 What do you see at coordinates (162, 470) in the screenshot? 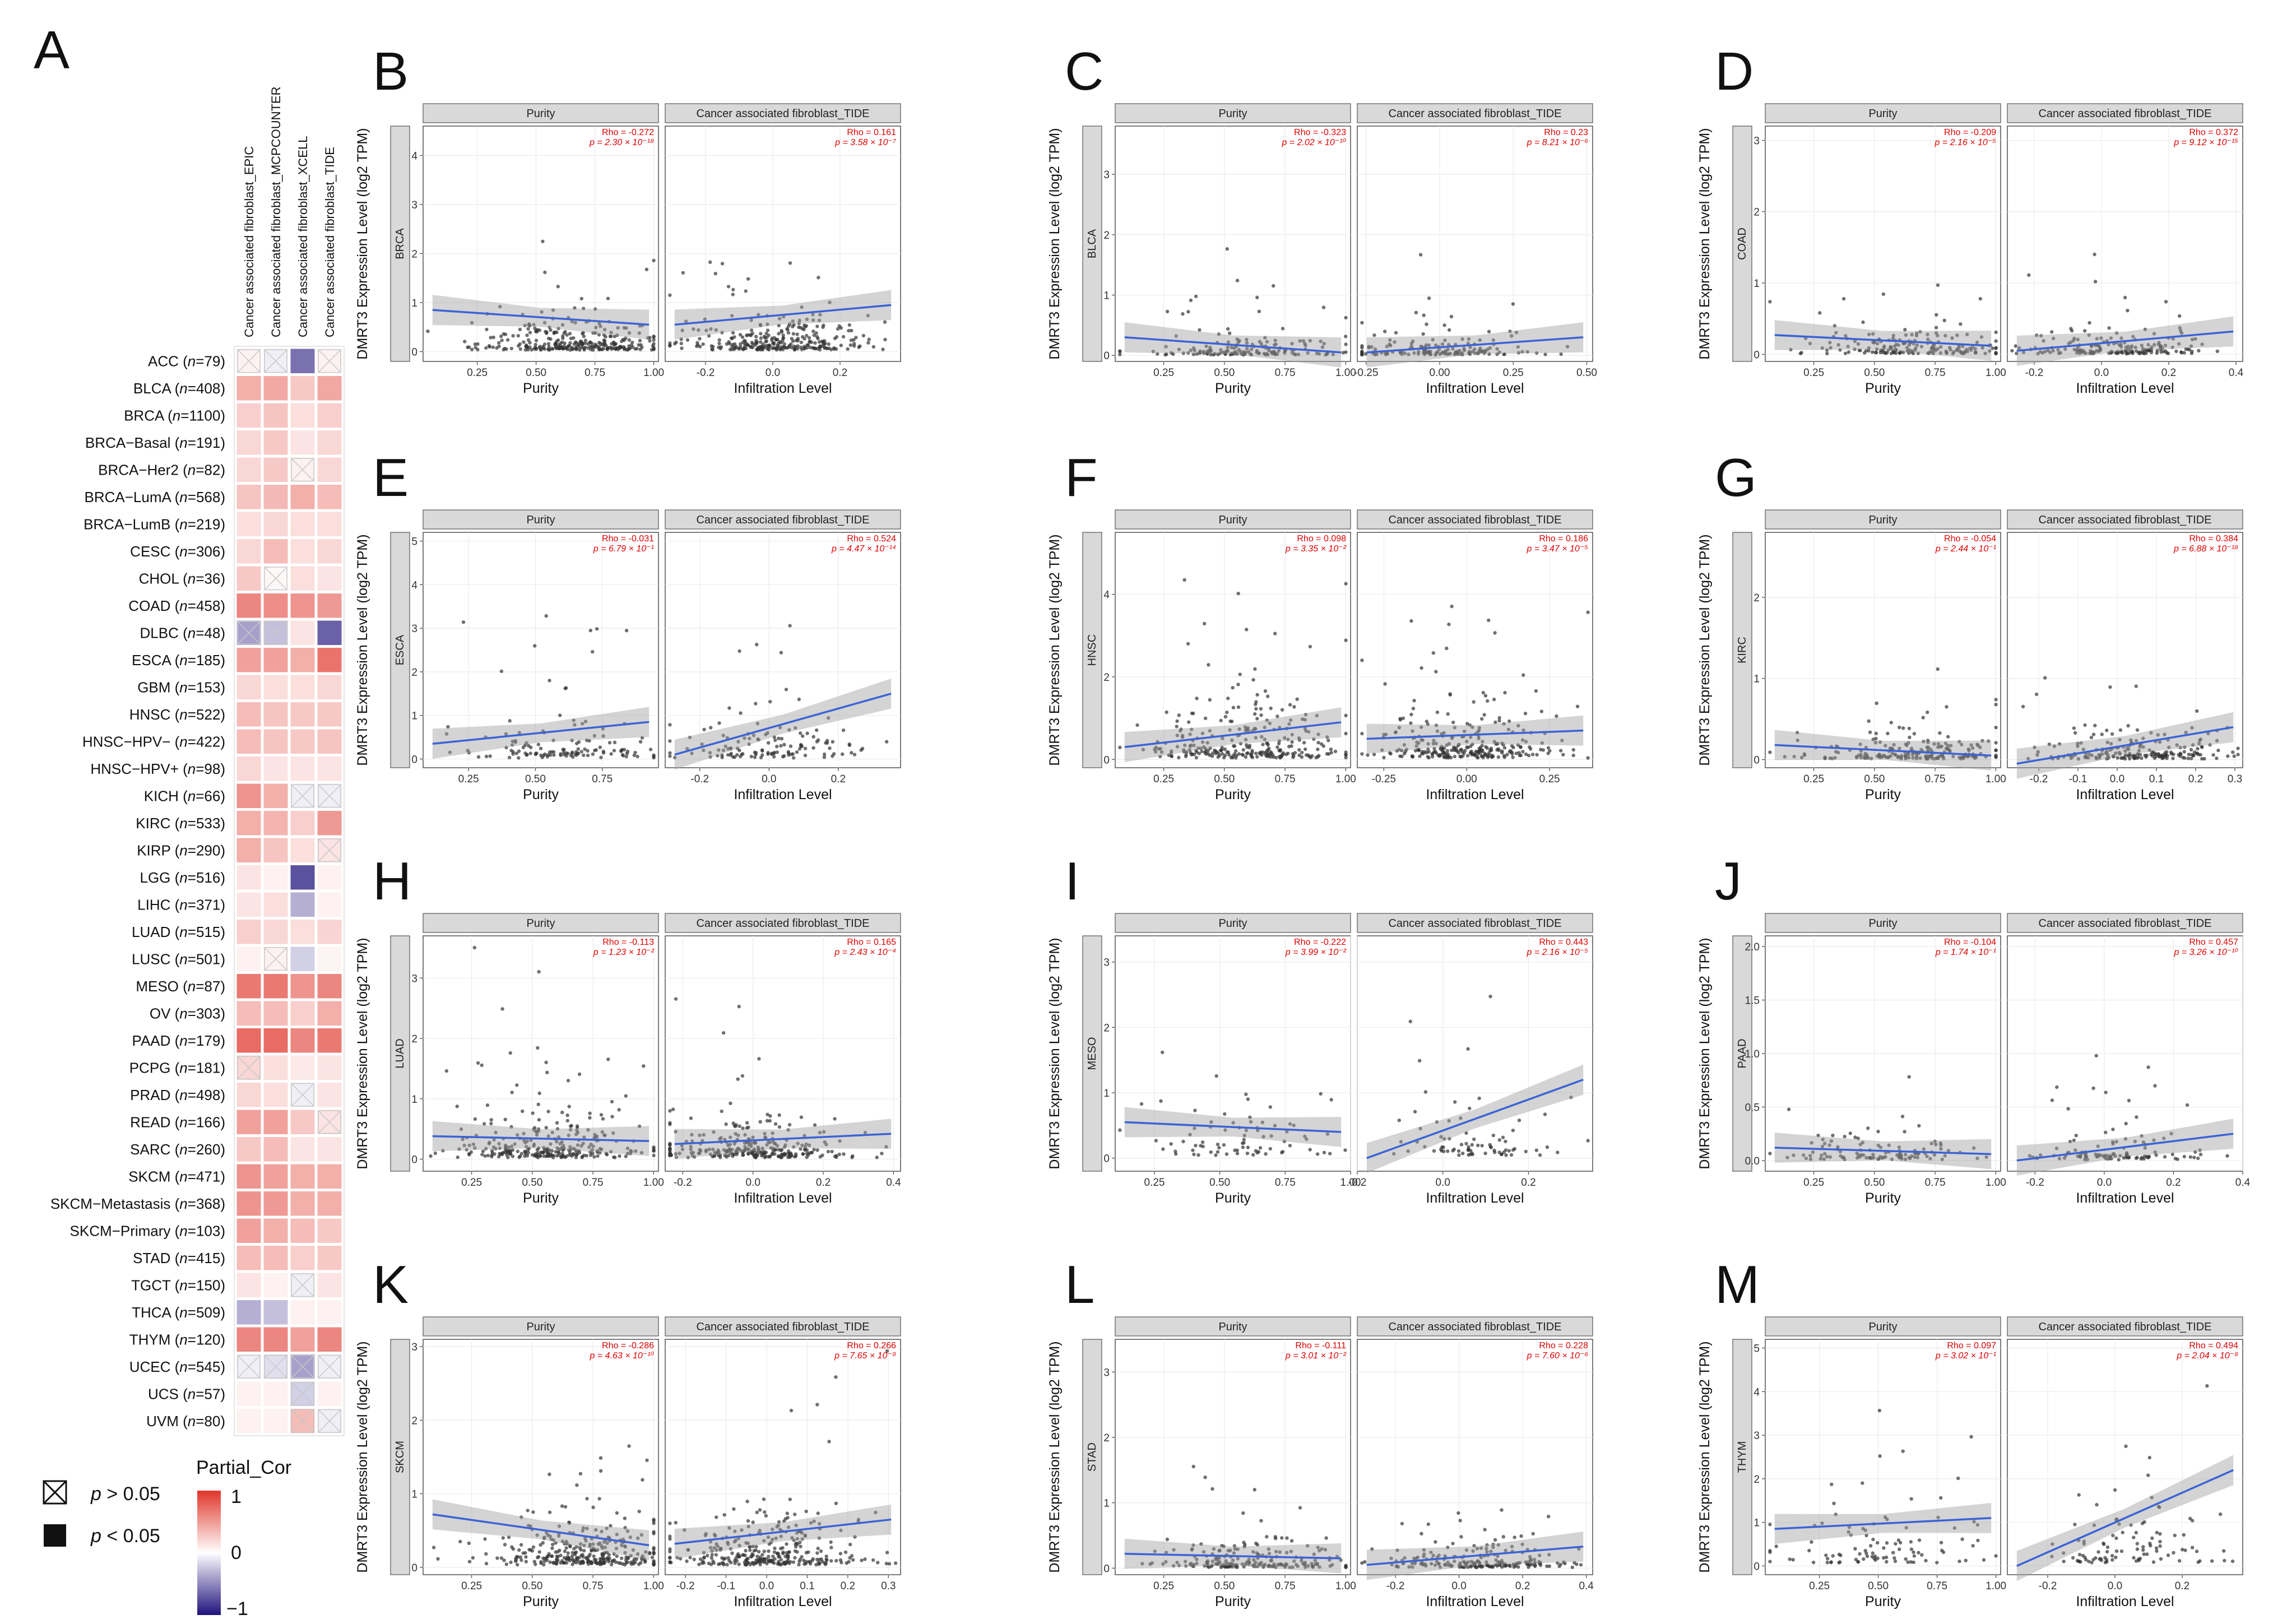
I see `heatmap-row-label: BRCA−Her2 (n=82)` at bounding box center [162, 470].